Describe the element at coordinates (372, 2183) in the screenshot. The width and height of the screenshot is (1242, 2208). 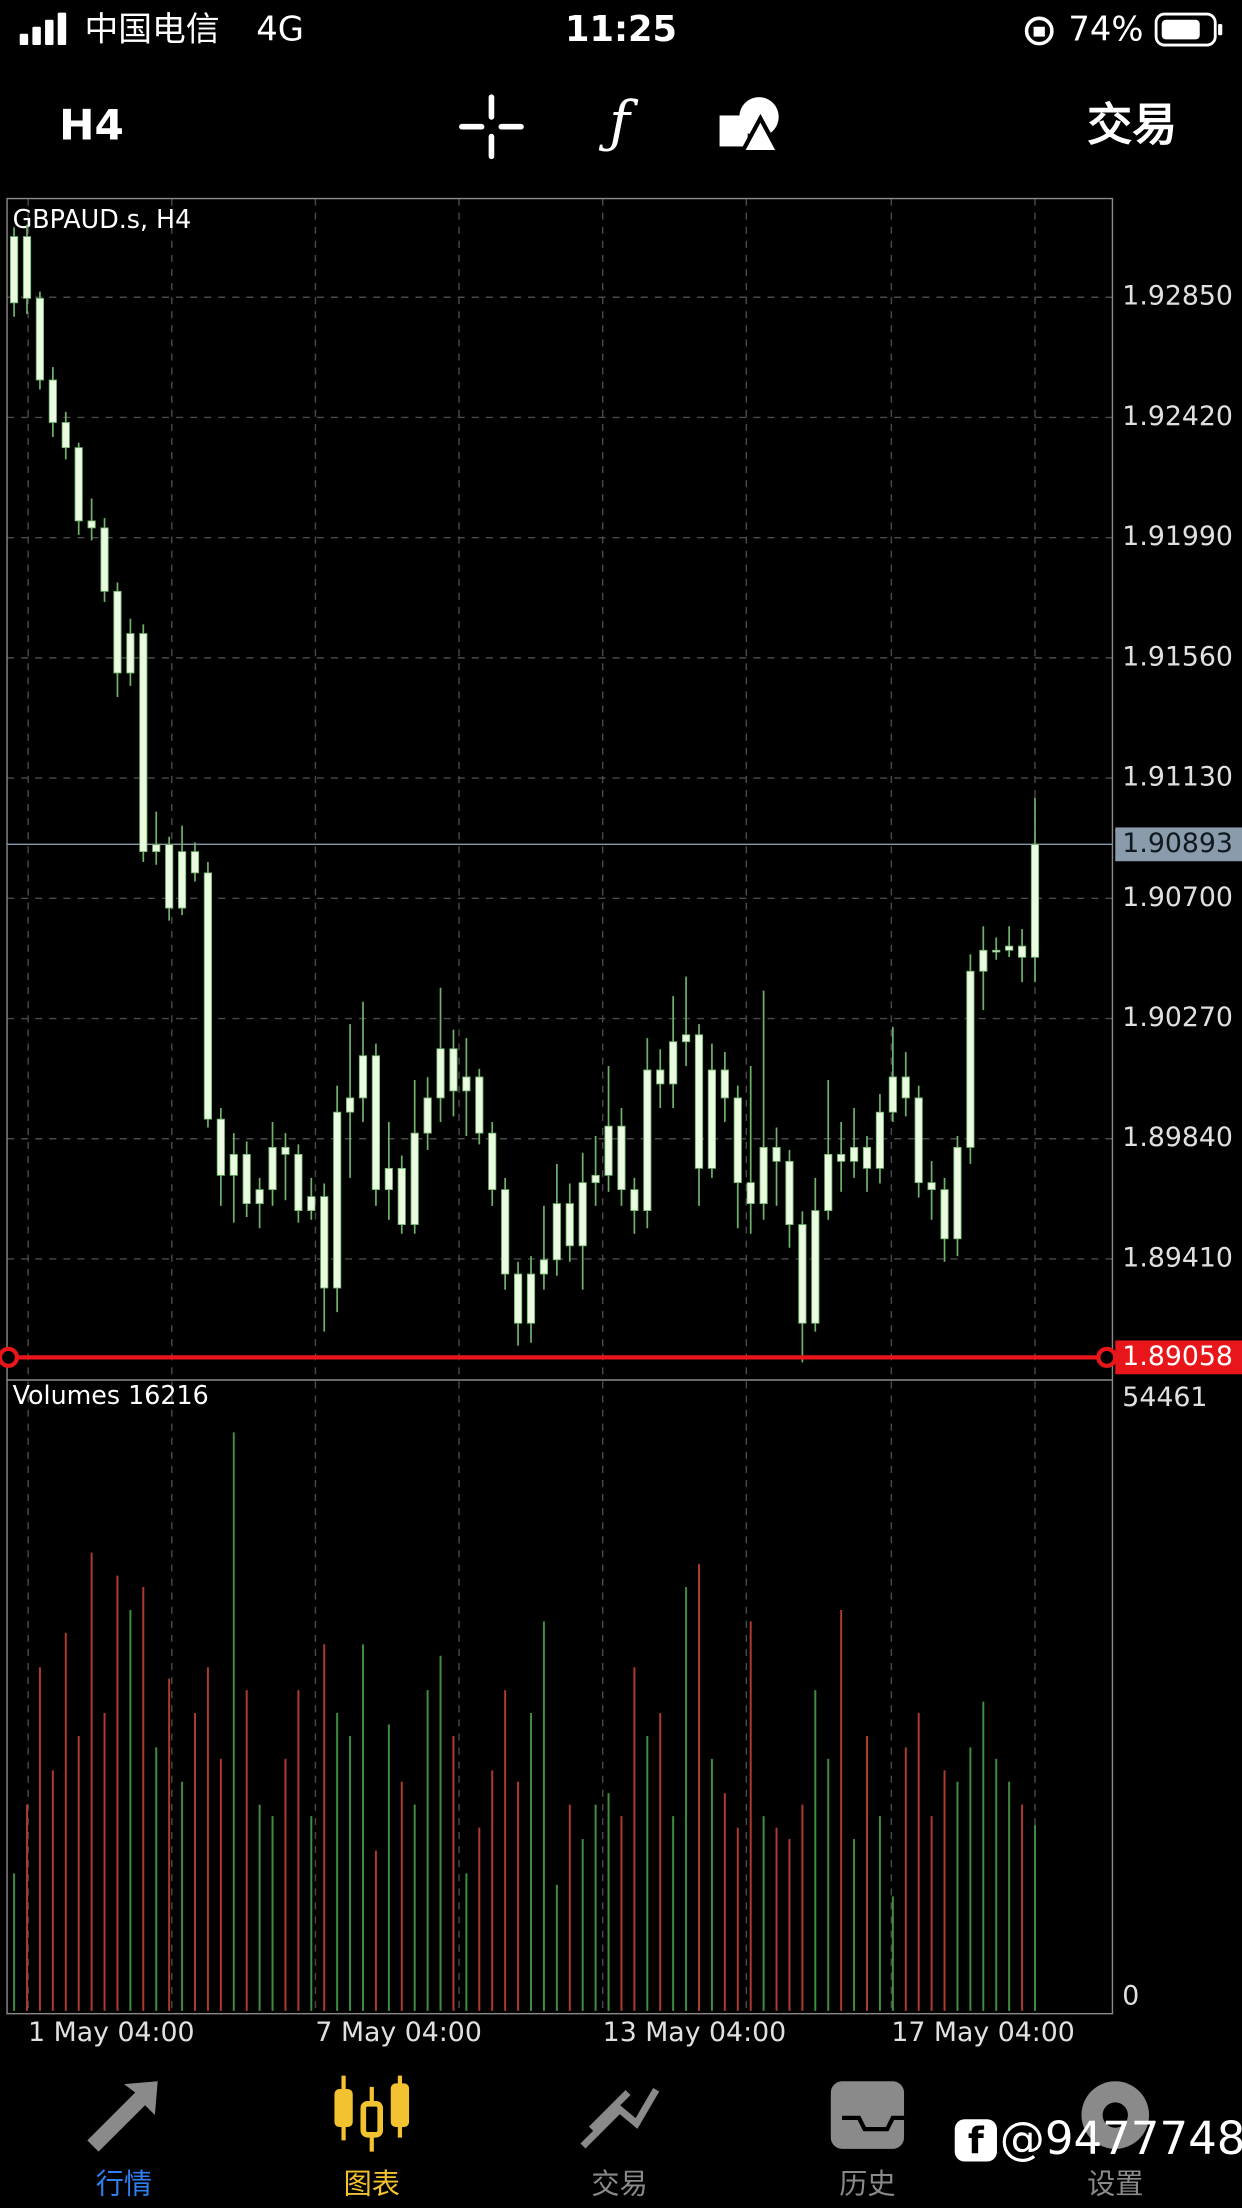
I see `tab-label: 图表` at that location.